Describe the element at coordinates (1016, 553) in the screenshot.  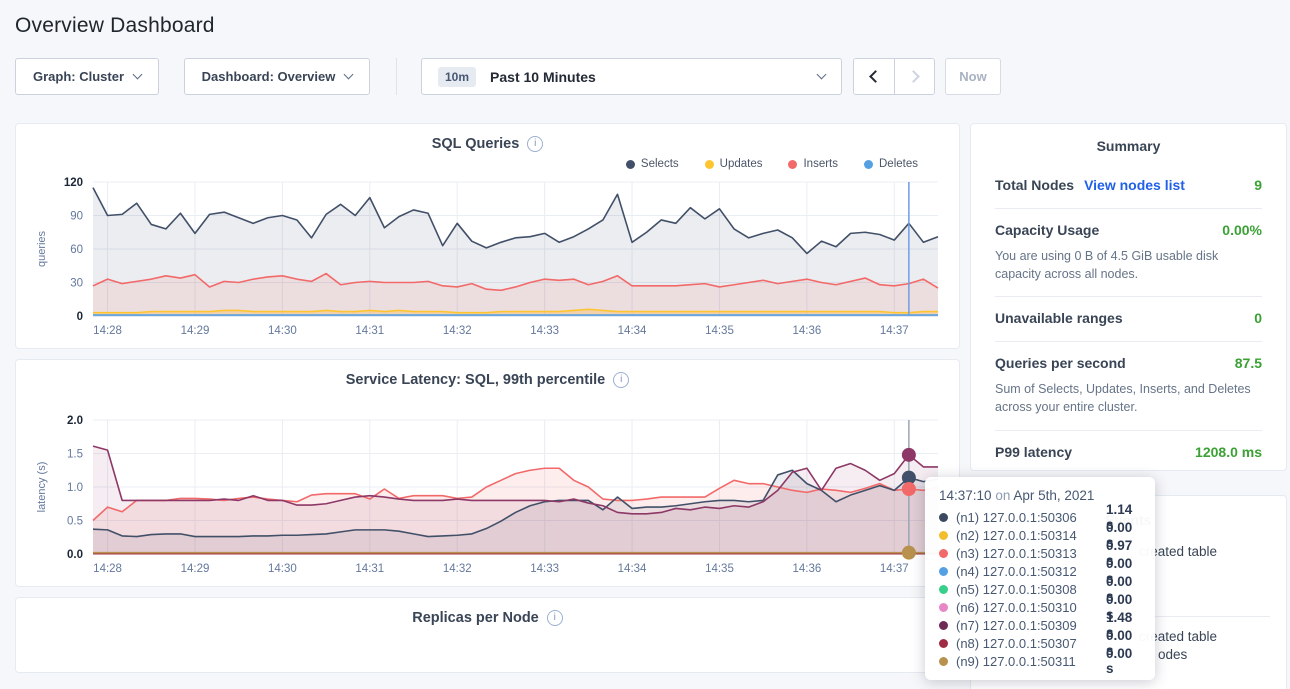
I see `tooltip-node: (n3) 127.0.0.1:50313` at that location.